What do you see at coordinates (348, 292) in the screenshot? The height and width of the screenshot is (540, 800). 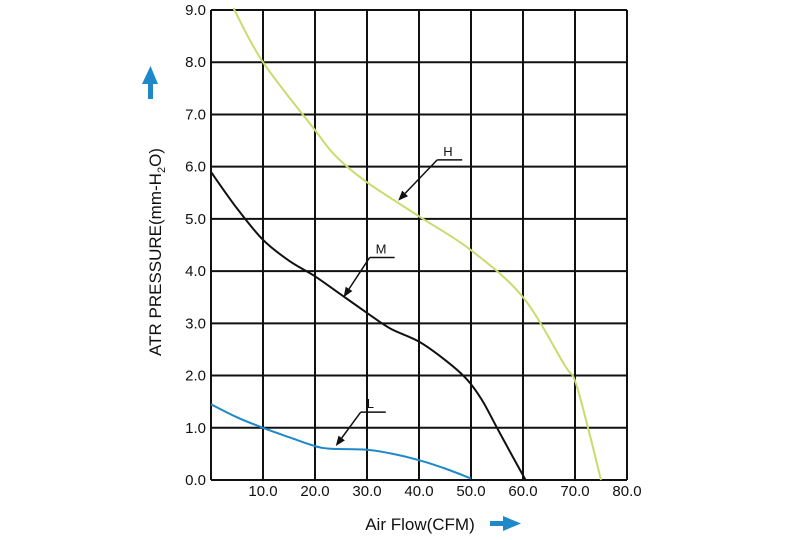 I see `annotation-arrowhead-m` at bounding box center [348, 292].